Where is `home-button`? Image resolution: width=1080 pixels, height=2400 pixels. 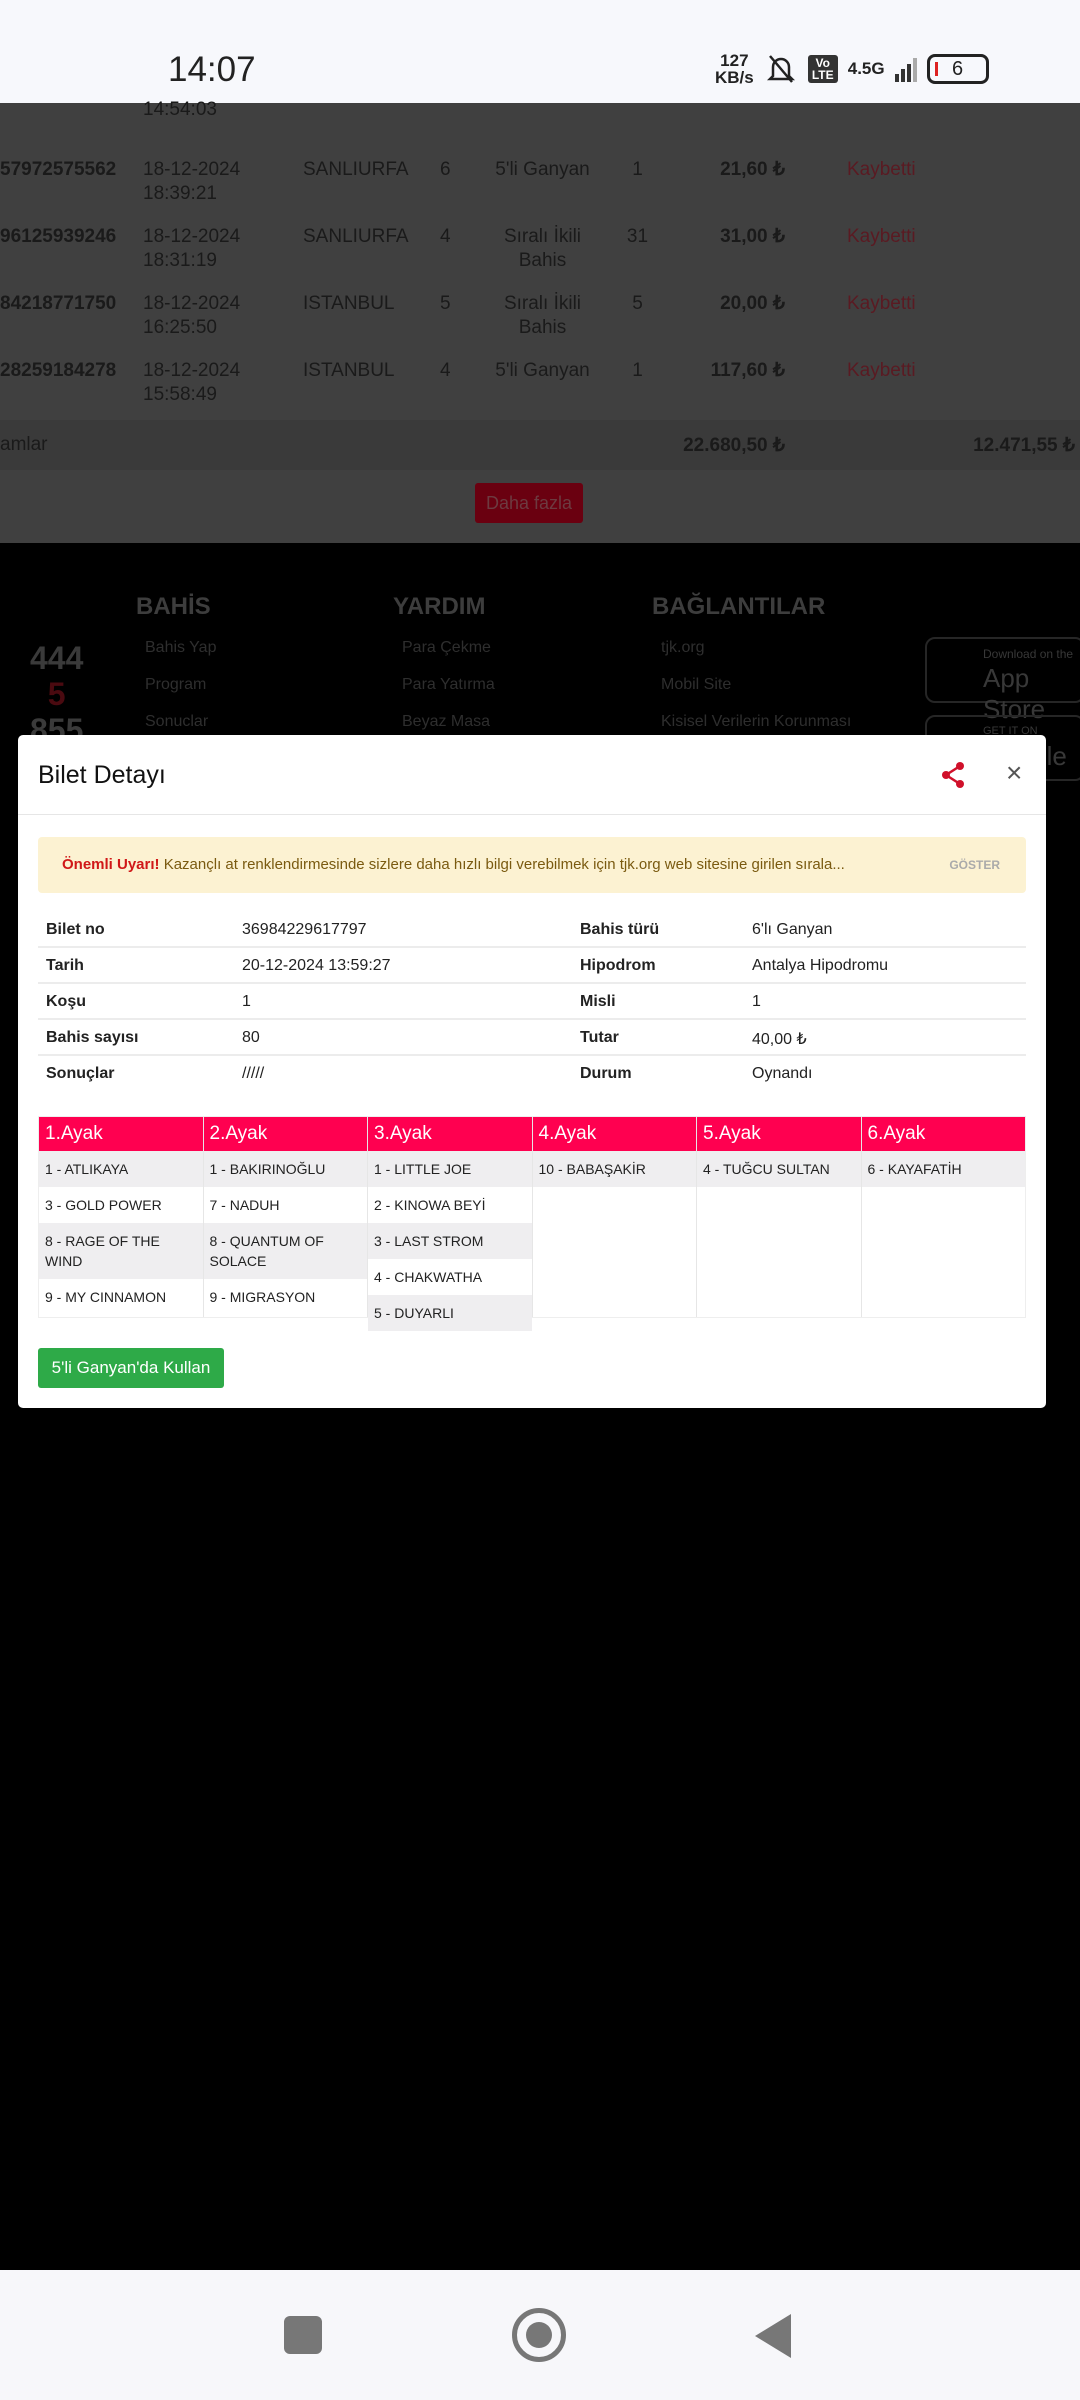 home-button is located at coordinates (539, 2335).